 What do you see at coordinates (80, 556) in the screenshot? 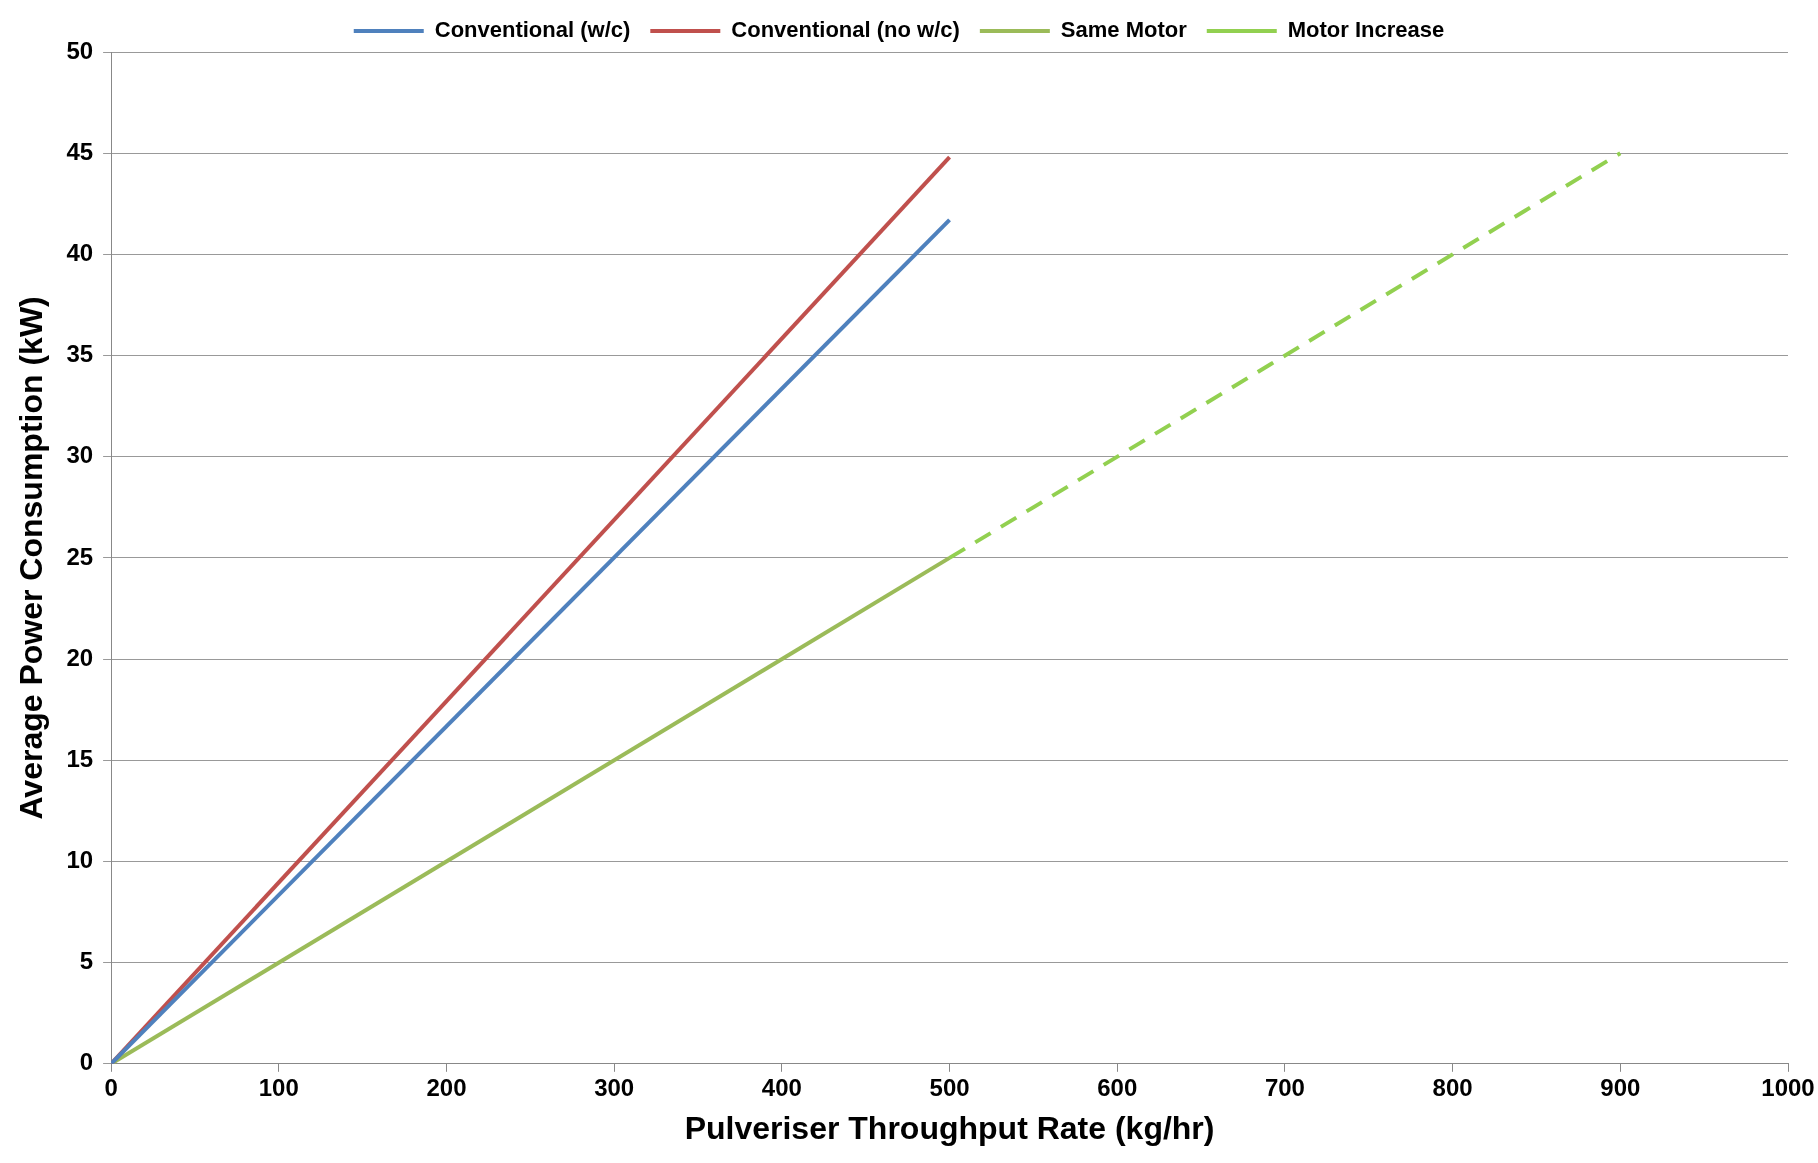
I see `y-tick-label: 25` at bounding box center [80, 556].